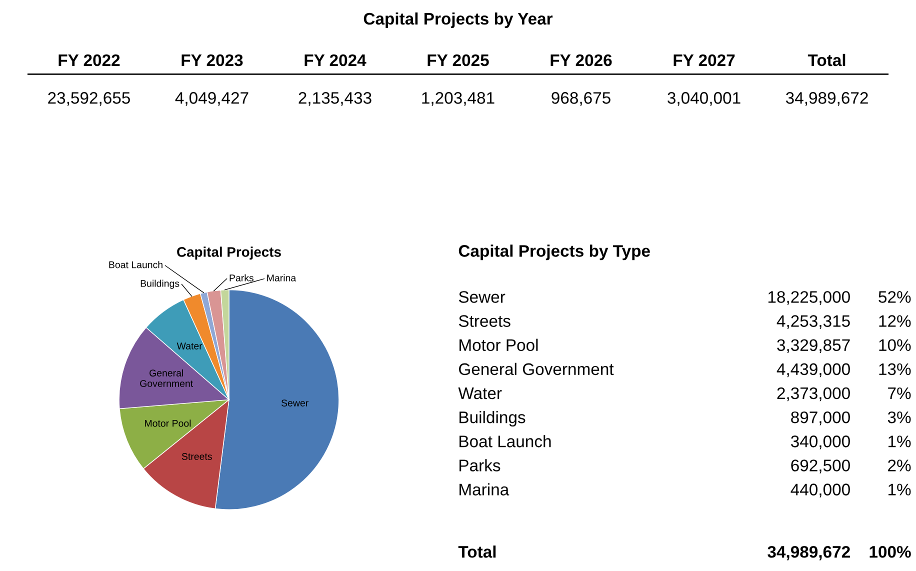 This screenshot has width=916, height=571. Describe the element at coordinates (484, 321) in the screenshot. I see `category-label: Streets` at that location.